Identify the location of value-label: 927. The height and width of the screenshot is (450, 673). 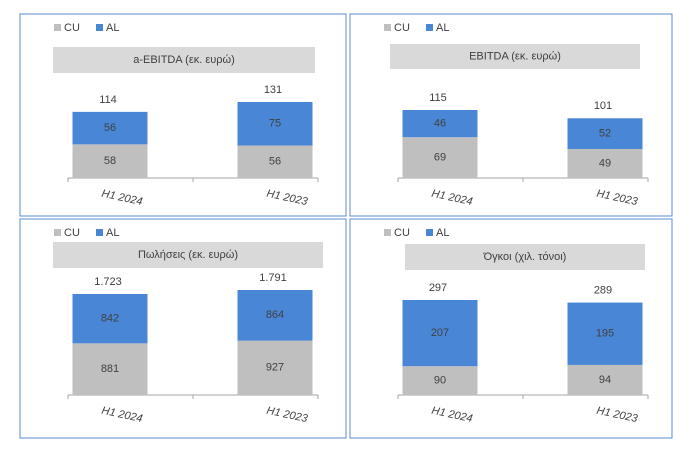
(275, 368).